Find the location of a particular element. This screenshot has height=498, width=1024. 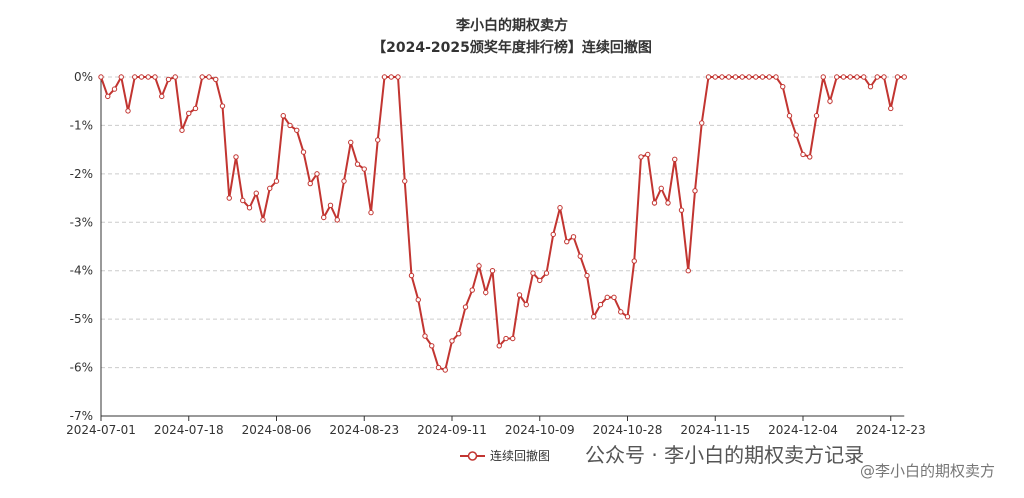

x-tick-label: 2024-08-06 is located at coordinates (277, 430).